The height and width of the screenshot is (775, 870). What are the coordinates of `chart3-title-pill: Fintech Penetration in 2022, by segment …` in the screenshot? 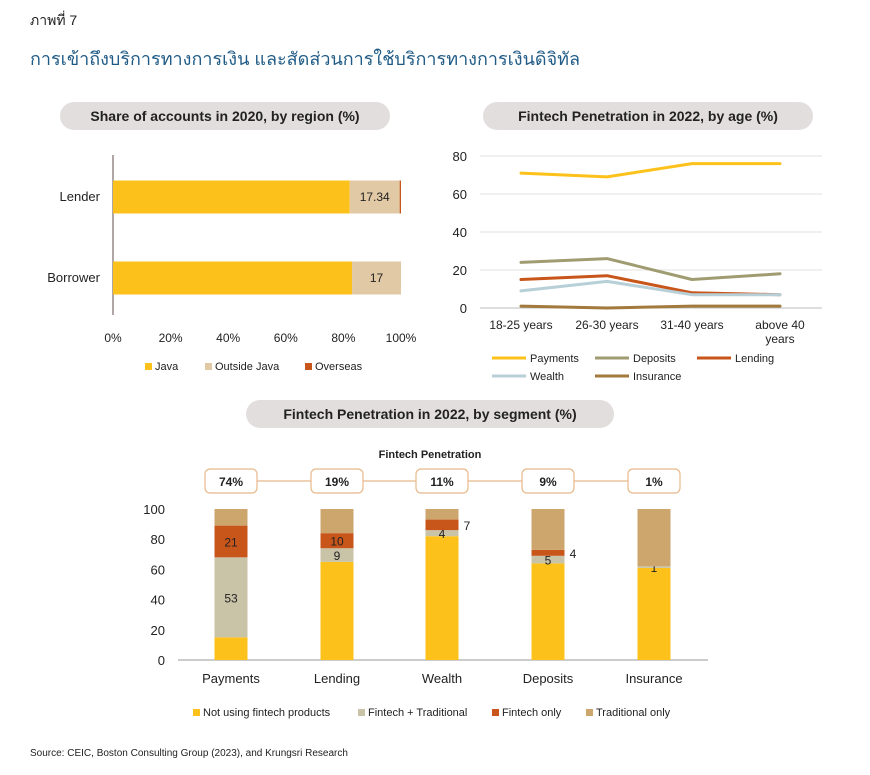 It's located at (430, 414).